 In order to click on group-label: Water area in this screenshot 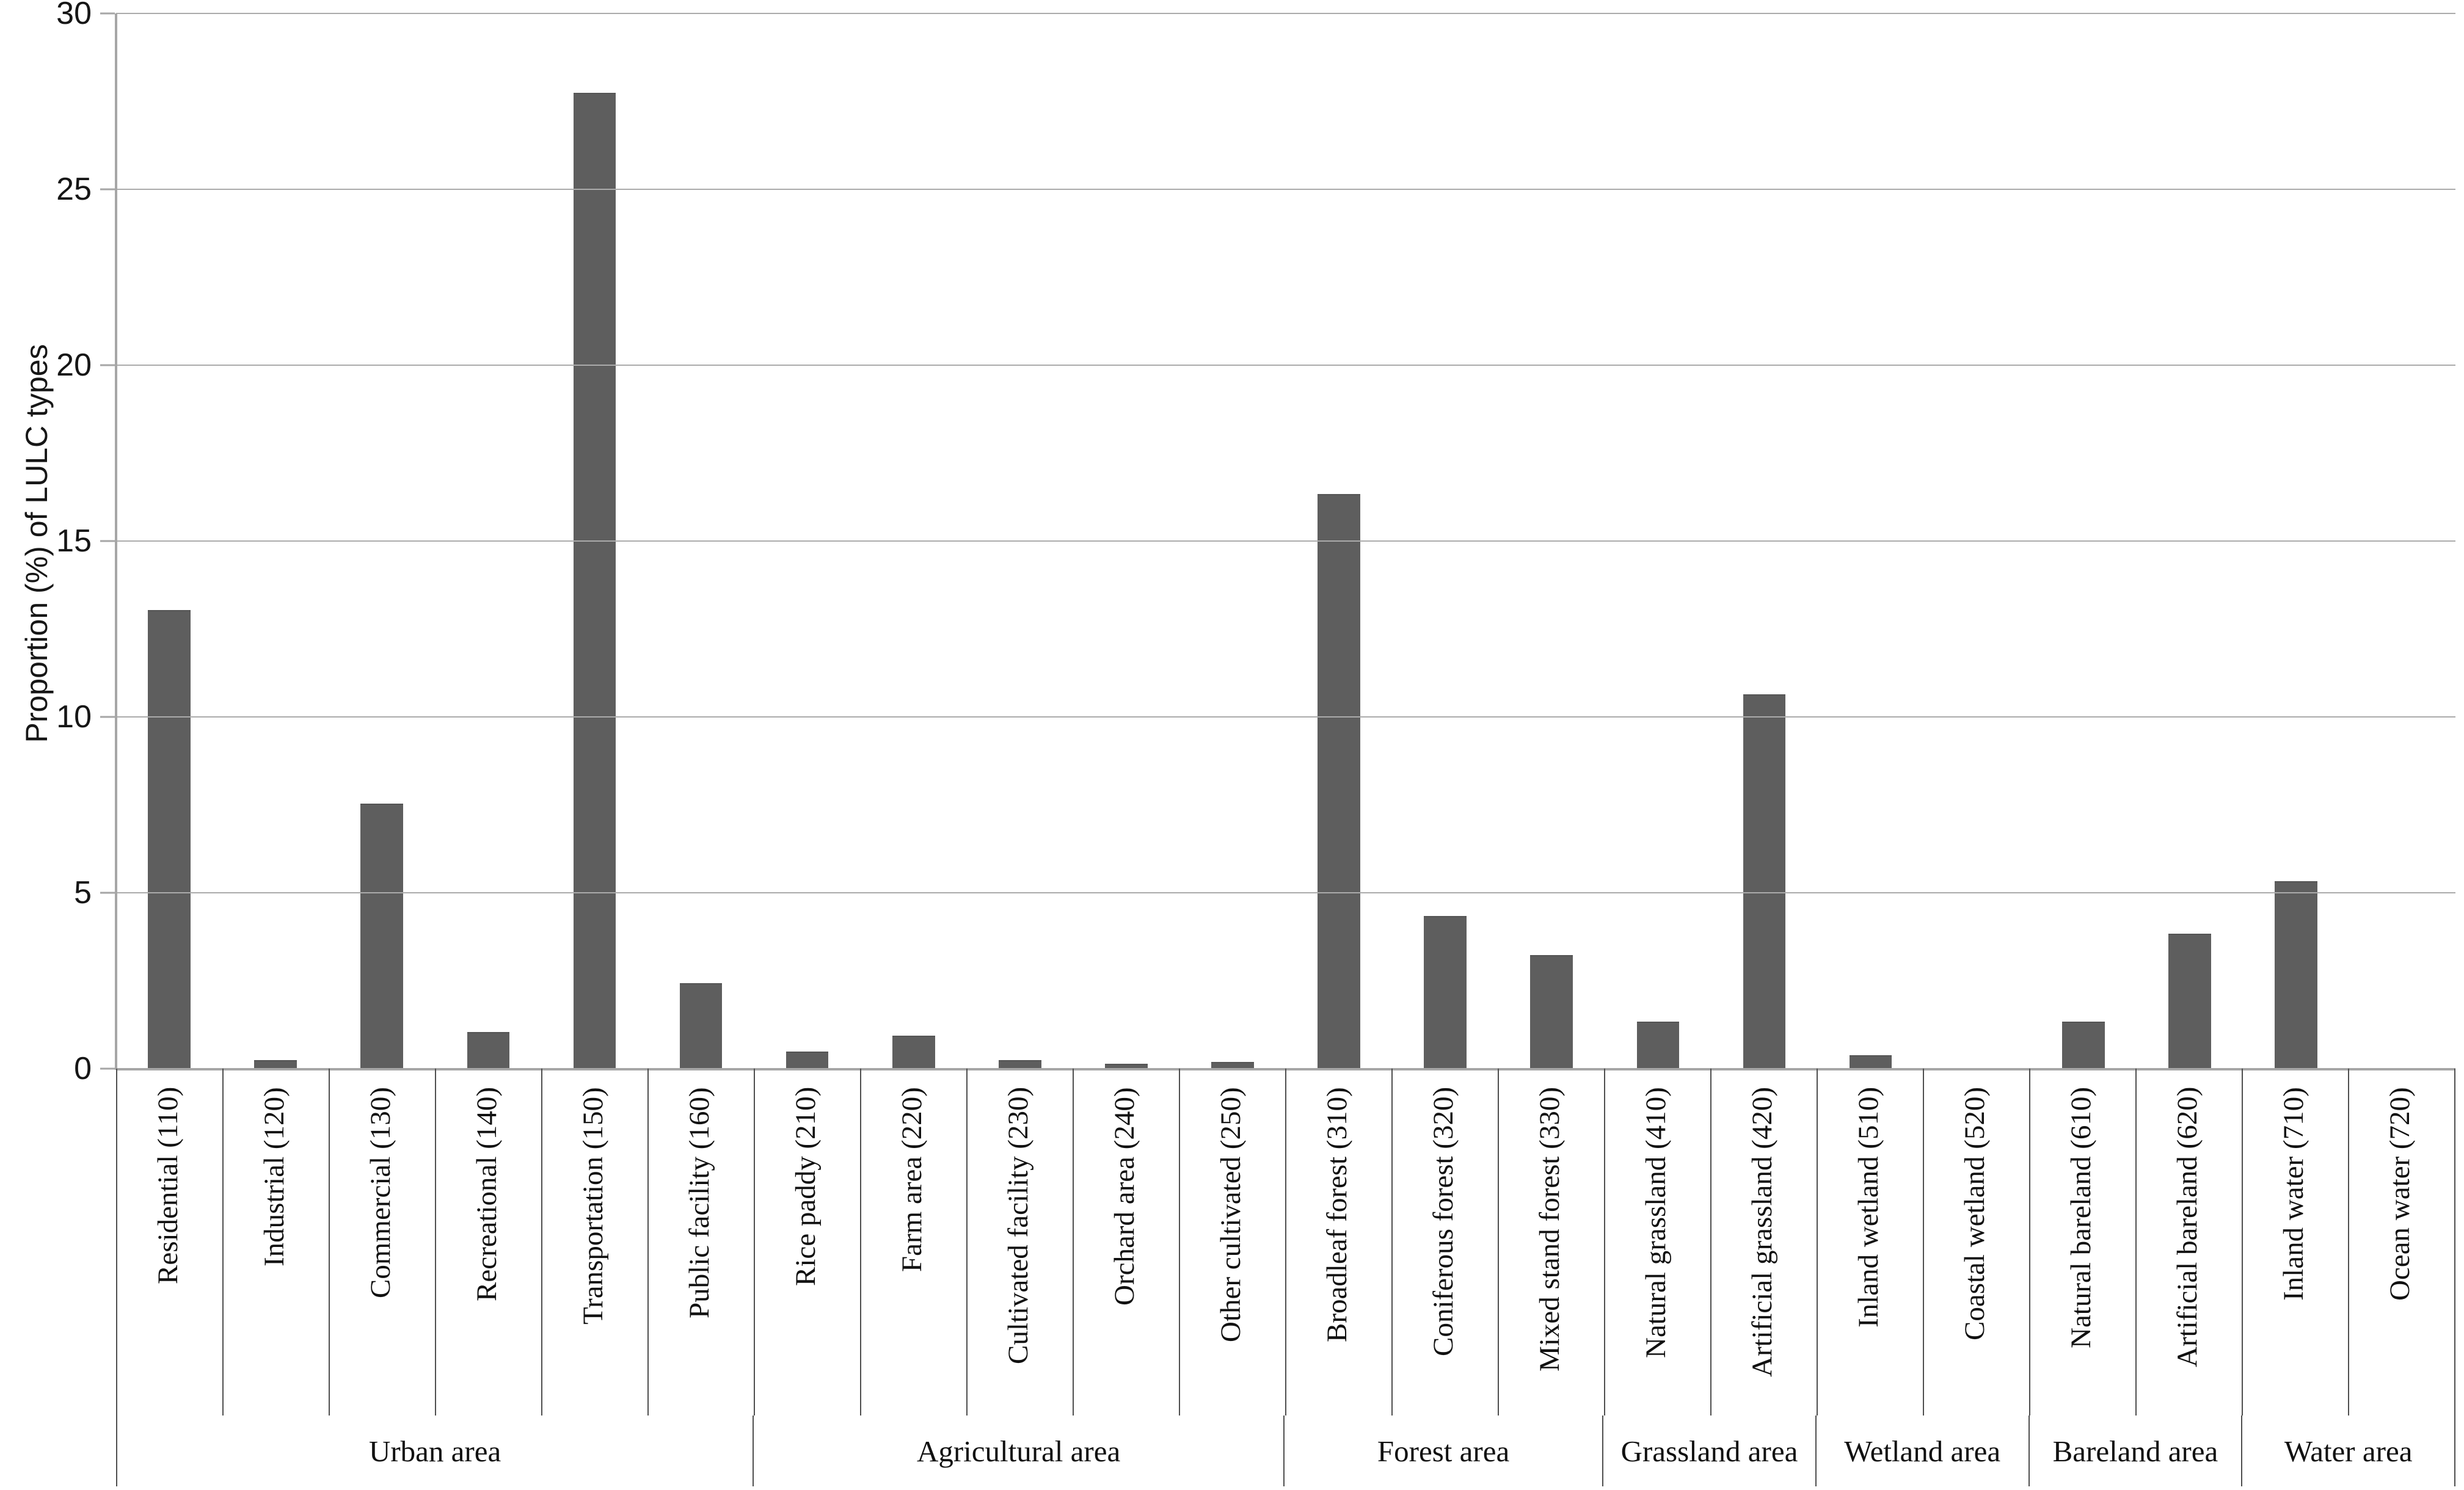, I will do `click(2348, 1451)`.